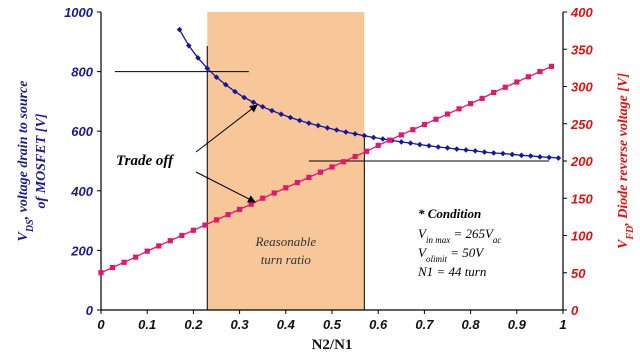  What do you see at coordinates (424, 324) in the screenshot?
I see `x-tick-label: 0.7` at bounding box center [424, 324].